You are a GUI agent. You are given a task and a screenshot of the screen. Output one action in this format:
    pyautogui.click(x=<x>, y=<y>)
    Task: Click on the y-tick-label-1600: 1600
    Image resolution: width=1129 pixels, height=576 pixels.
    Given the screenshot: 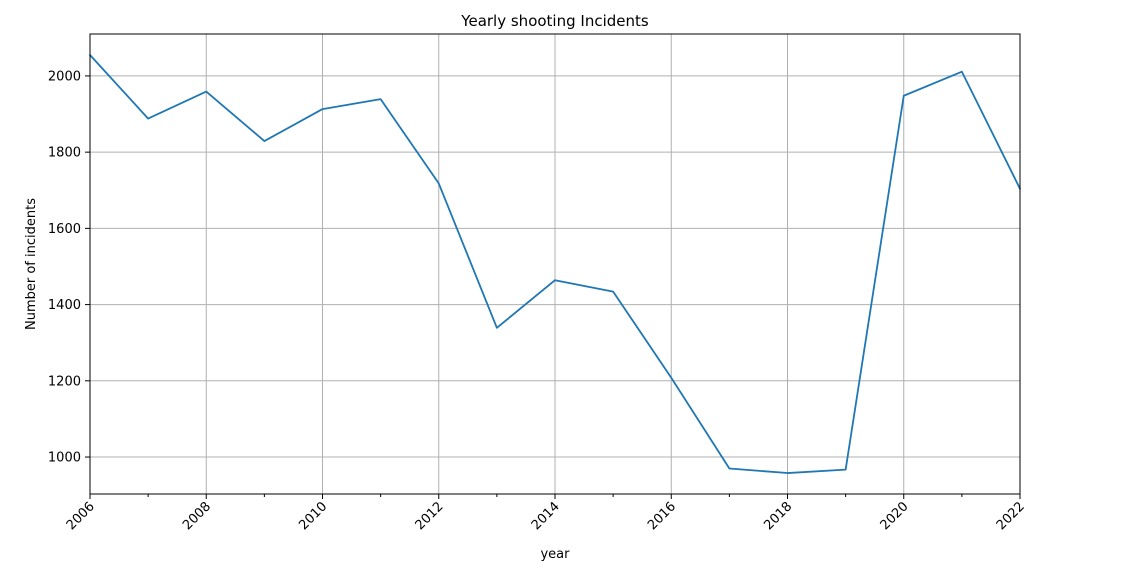 What is the action you would take?
    pyautogui.click(x=64, y=229)
    